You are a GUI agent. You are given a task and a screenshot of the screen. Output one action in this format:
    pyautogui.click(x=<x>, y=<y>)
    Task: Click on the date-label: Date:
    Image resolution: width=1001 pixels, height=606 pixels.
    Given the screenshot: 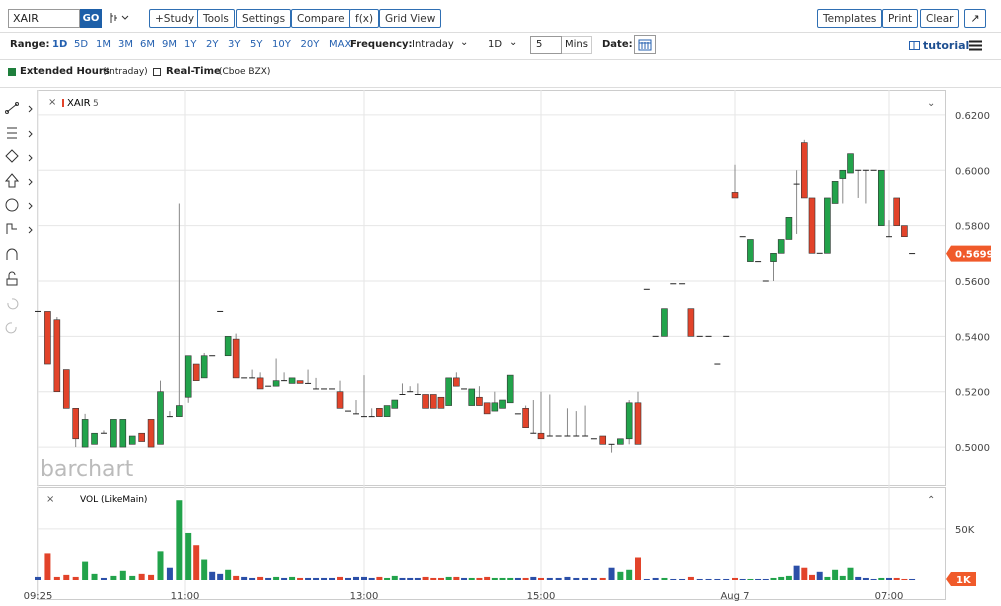 What is the action you would take?
    pyautogui.click(x=617, y=44)
    